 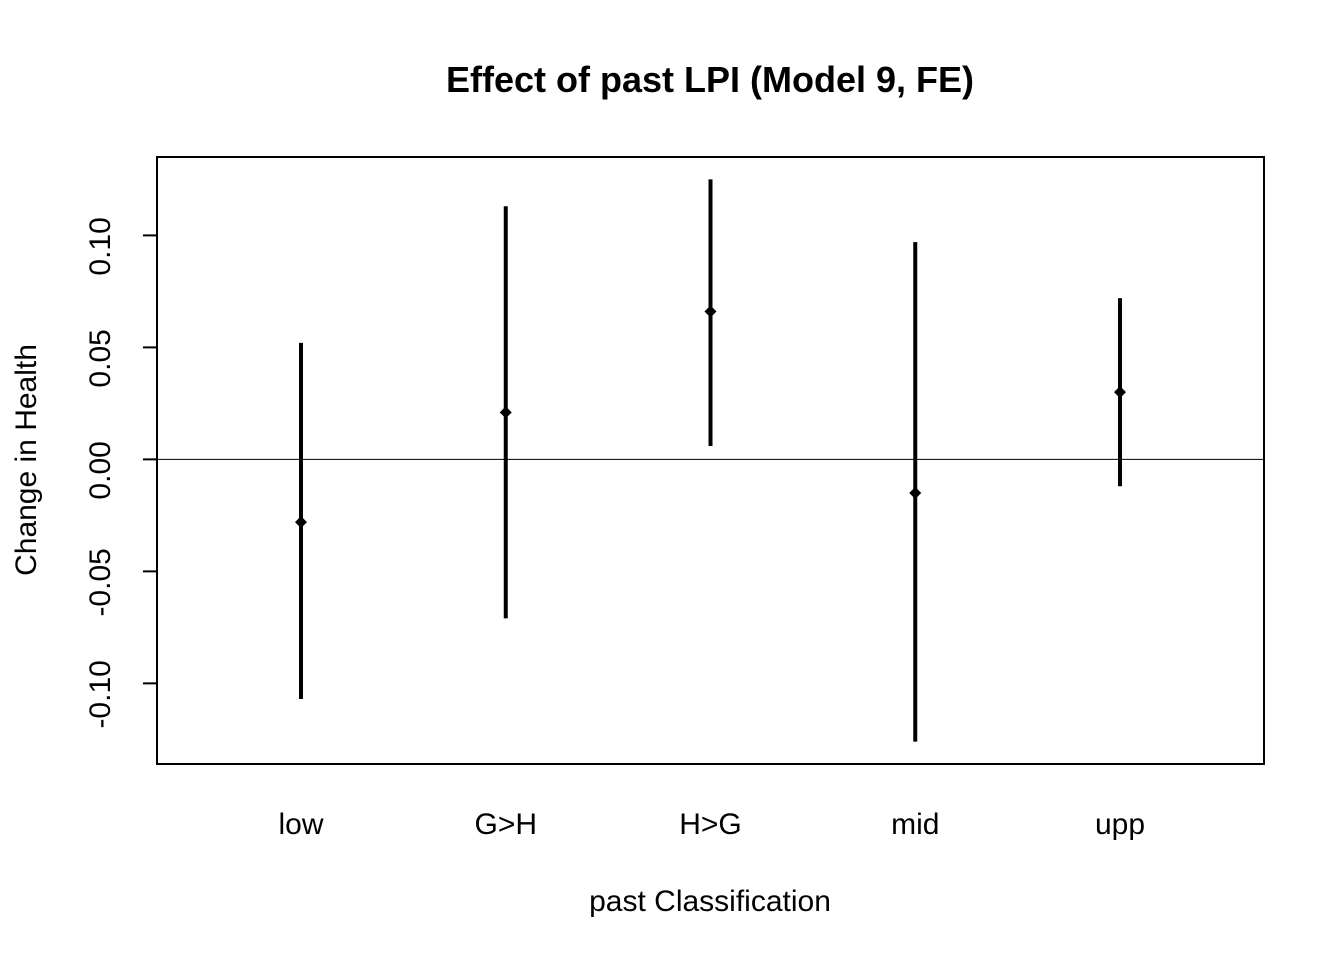 I want to click on x-tick-label: H>G, so click(x=710, y=824).